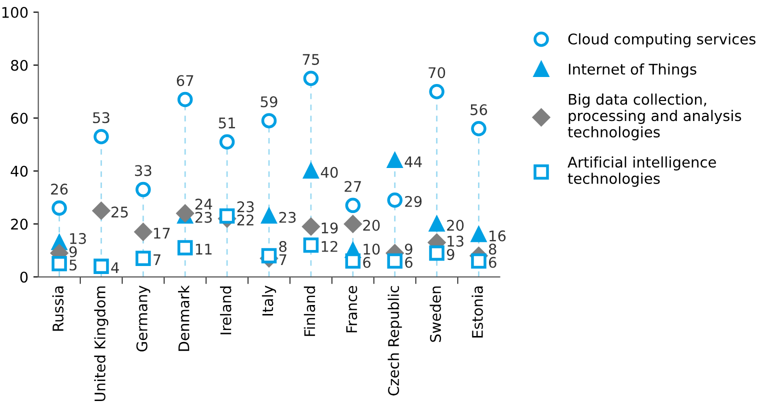 The height and width of the screenshot is (406, 782). Describe the element at coordinates (226, 123) in the screenshot. I see `data-label: 51` at that location.